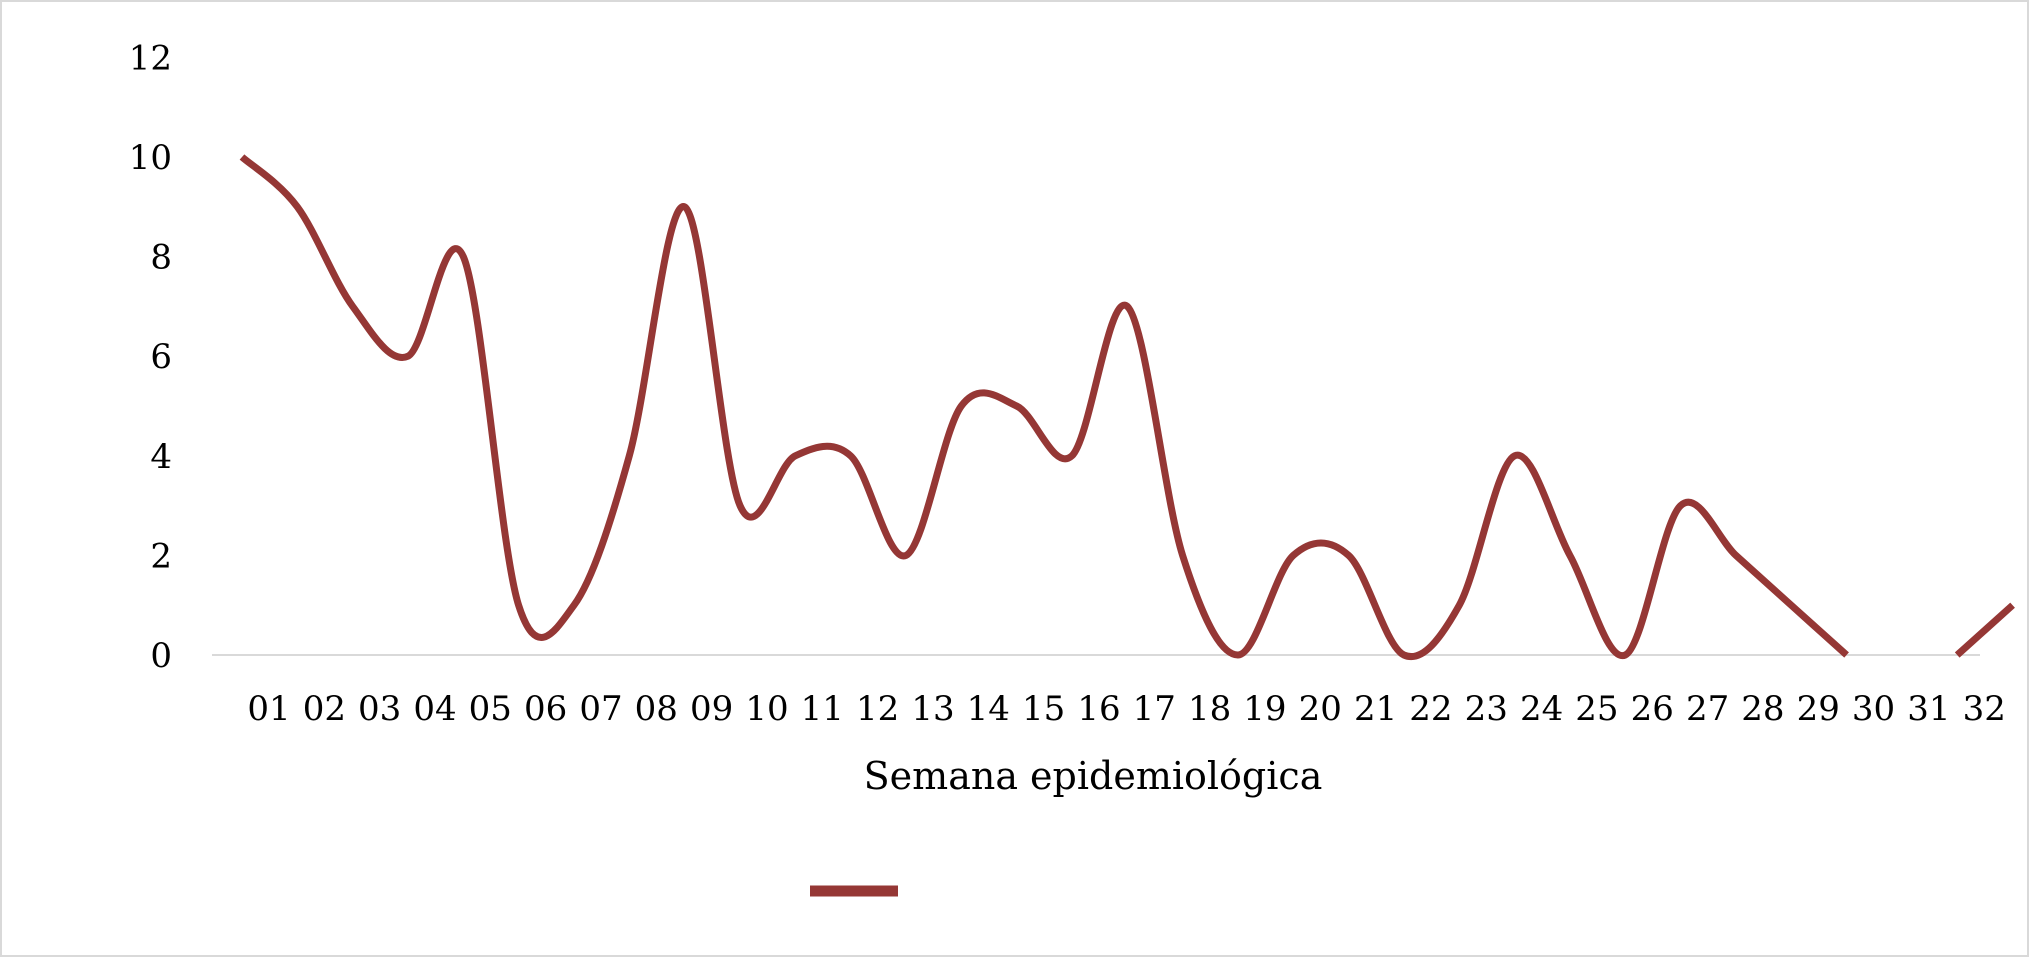 The image size is (2029, 959). Describe the element at coordinates (150, 58) in the screenshot. I see `y-tick-label: 12` at that location.